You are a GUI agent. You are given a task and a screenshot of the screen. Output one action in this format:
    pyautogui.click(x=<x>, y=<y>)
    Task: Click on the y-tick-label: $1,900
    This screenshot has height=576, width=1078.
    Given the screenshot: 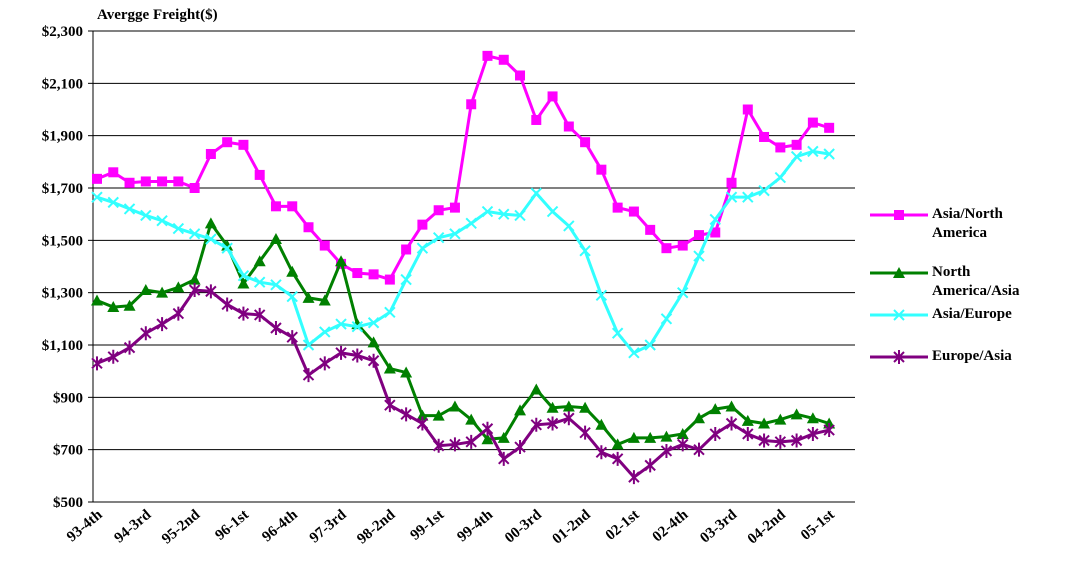 What is the action you would take?
    pyautogui.click(x=62, y=137)
    